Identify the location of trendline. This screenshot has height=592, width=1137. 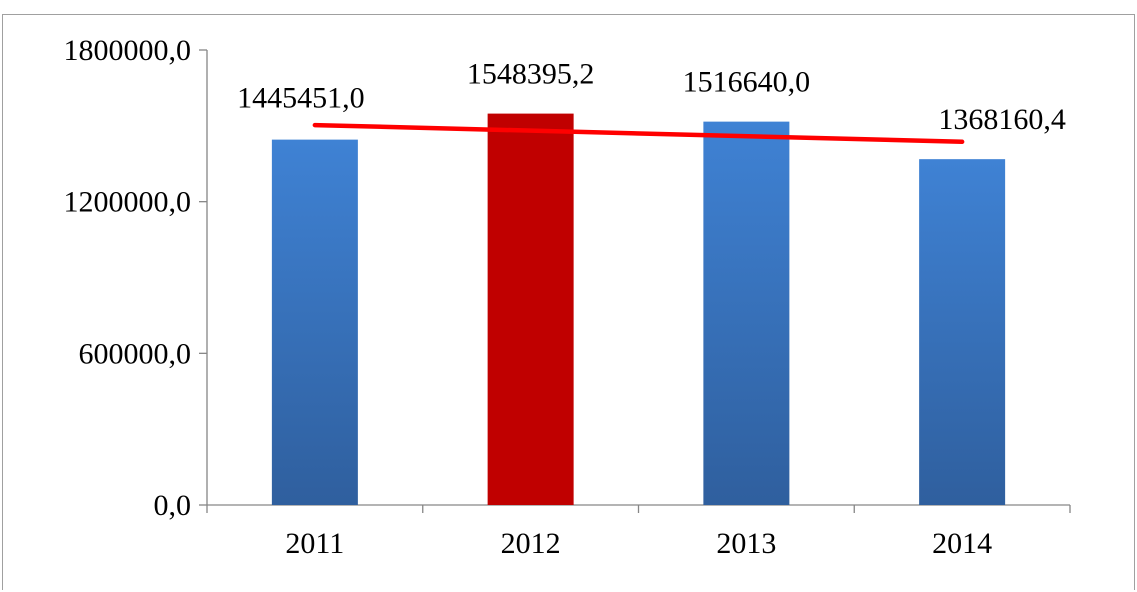
(638, 133).